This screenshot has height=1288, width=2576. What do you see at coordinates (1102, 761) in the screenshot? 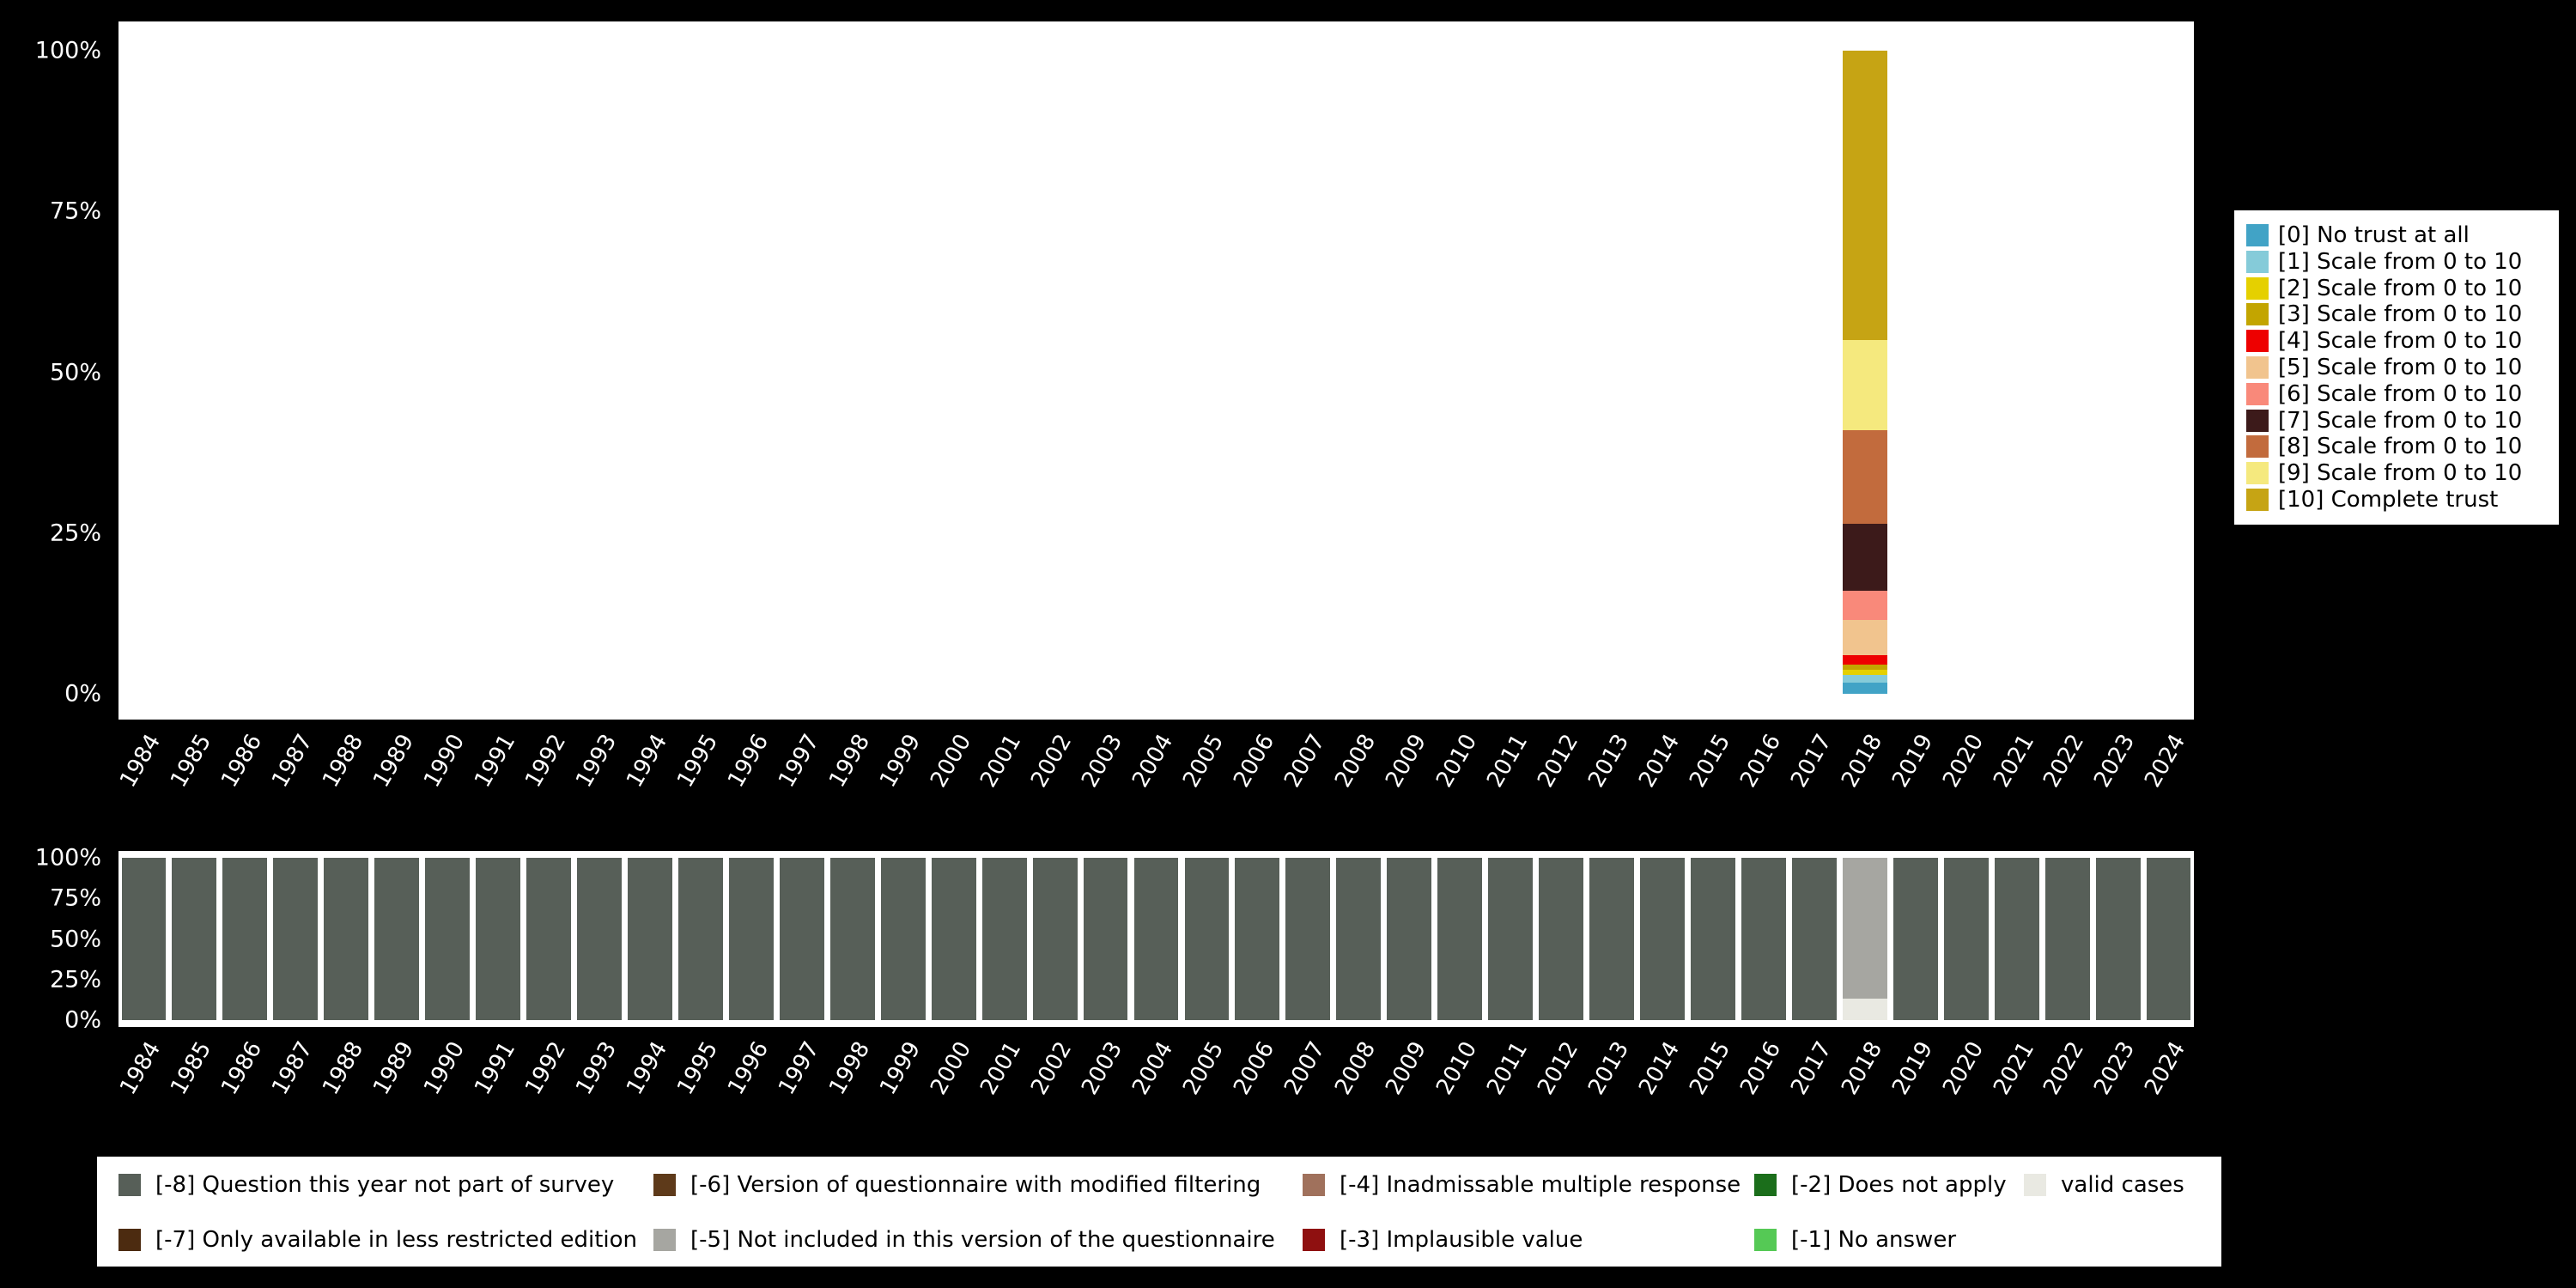
I see `x-axis-year-label: 2003` at bounding box center [1102, 761].